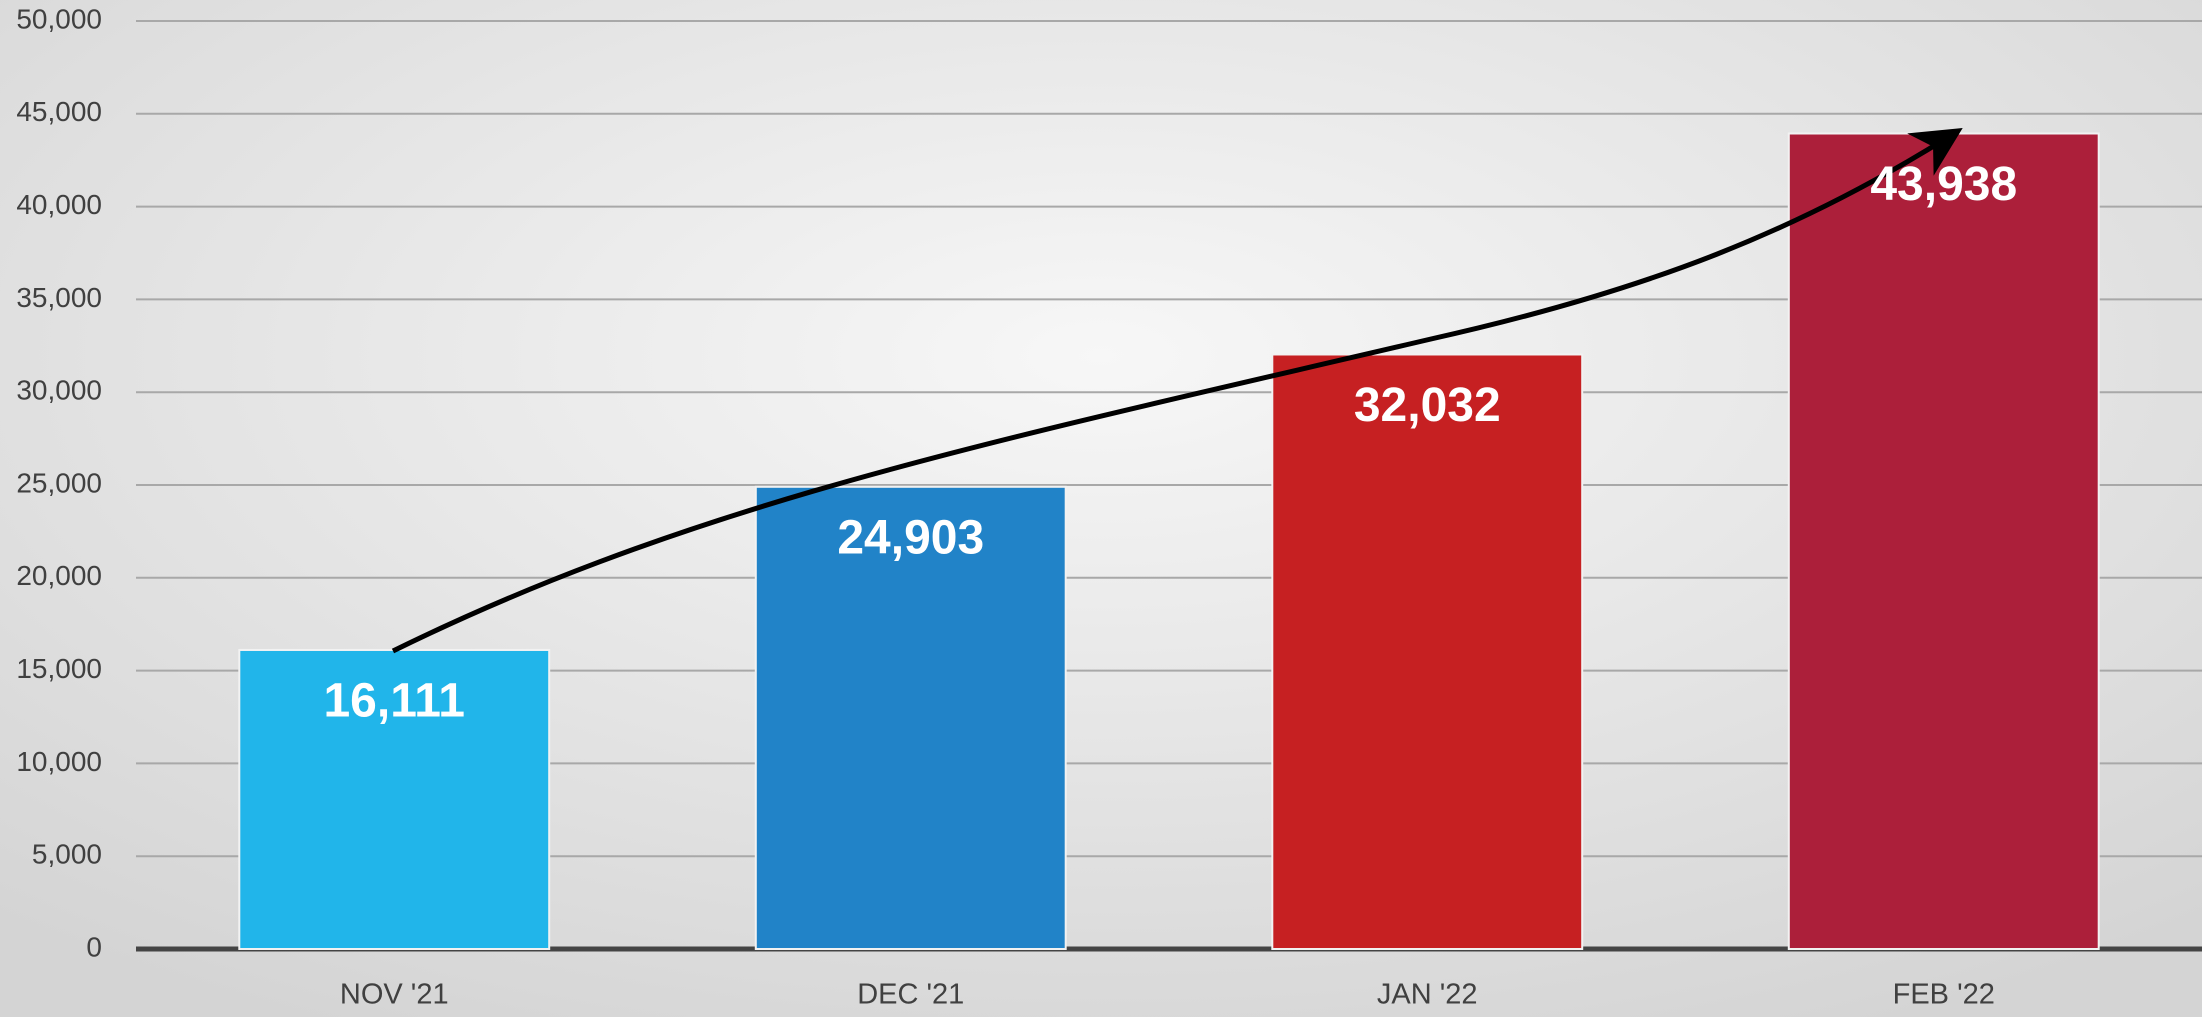  I want to click on data-label: 43,938, so click(1943, 184).